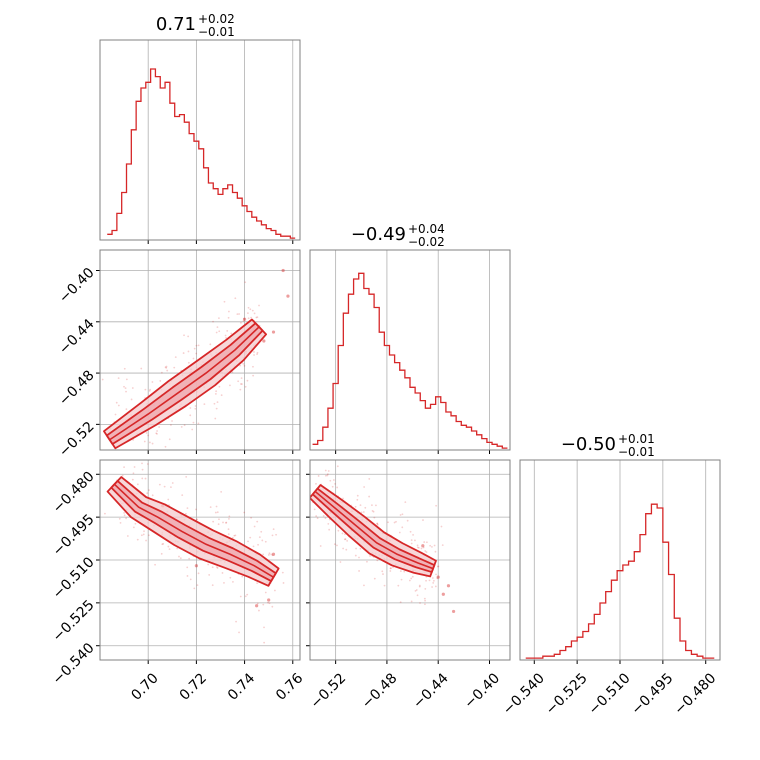 The image size is (760, 760). What do you see at coordinates (482, 691) in the screenshot?
I see `x-tick-label-1-3: −0.40` at bounding box center [482, 691].